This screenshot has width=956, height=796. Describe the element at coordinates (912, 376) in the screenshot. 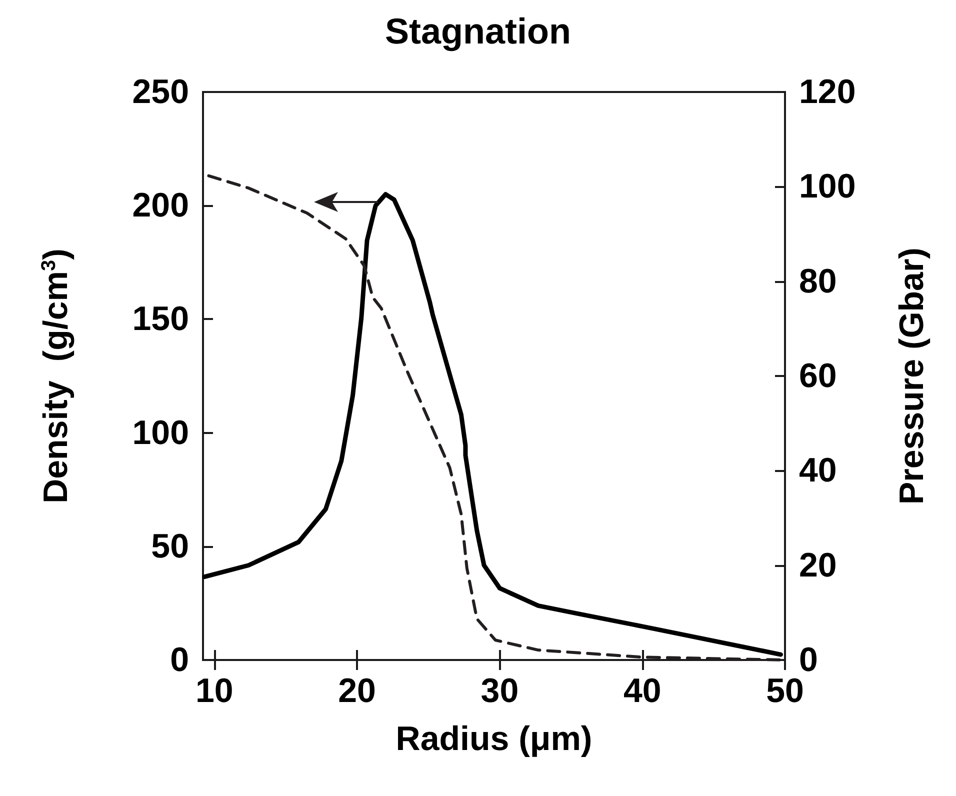

I see `y2-axis-title: Pressure (Gbar)` at that location.